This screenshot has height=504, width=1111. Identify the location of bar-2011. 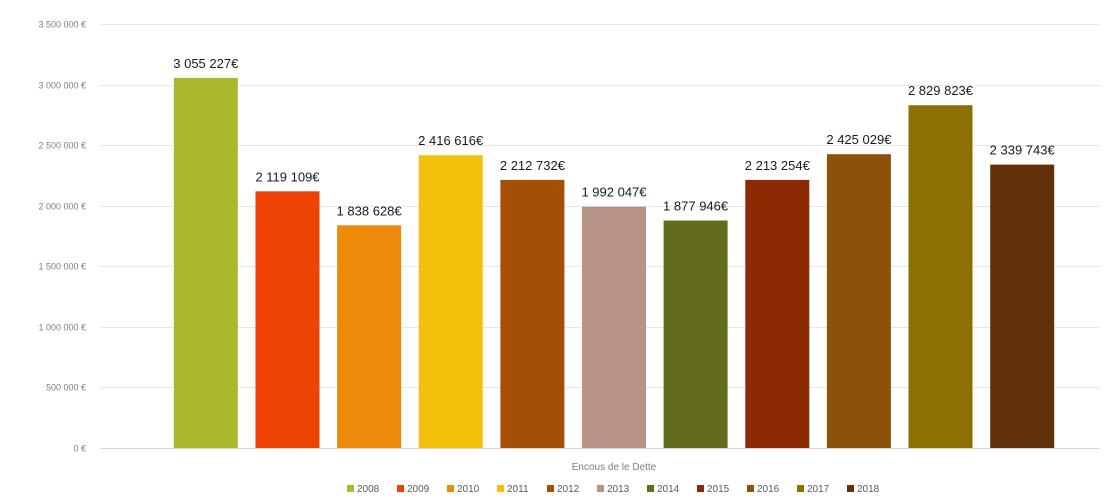
(450, 301).